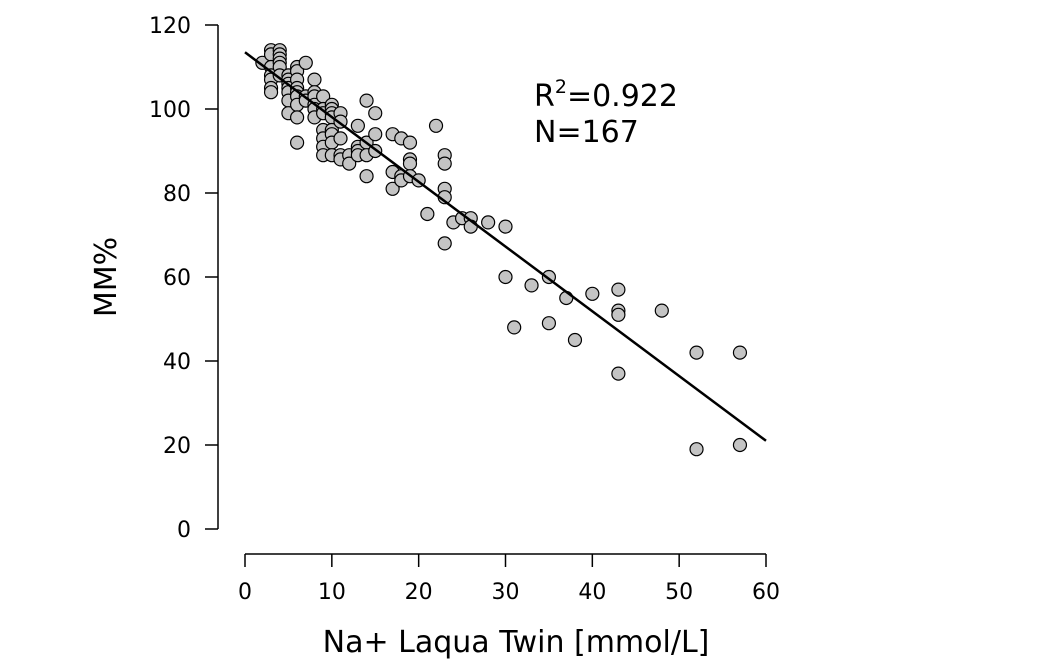 The height and width of the screenshot is (672, 1053). I want to click on x-tick-label: 10, so click(332, 592).